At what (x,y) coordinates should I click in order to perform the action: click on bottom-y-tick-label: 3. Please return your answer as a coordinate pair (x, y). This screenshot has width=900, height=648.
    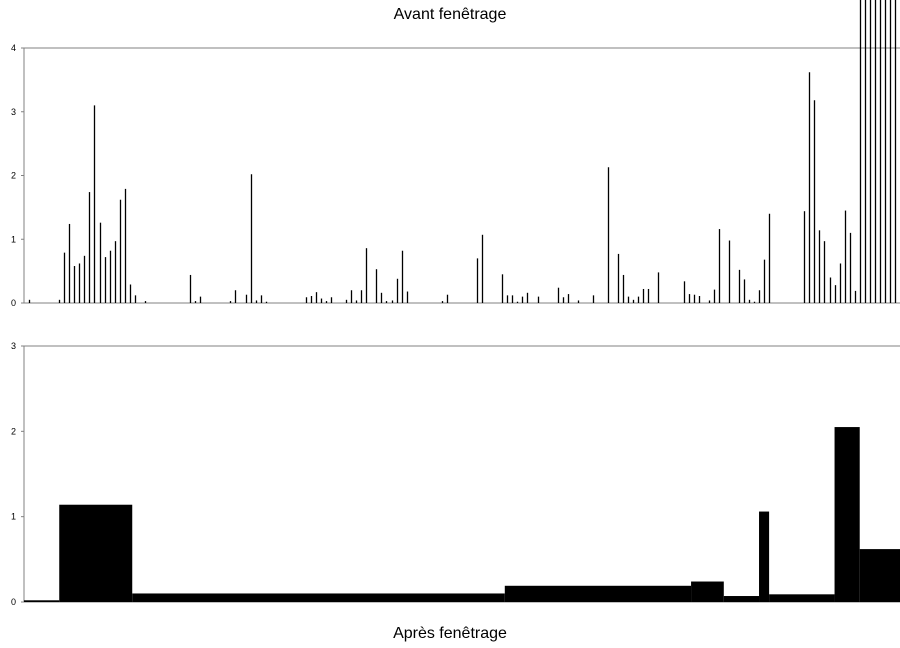
    Looking at the image, I should click on (13, 346).